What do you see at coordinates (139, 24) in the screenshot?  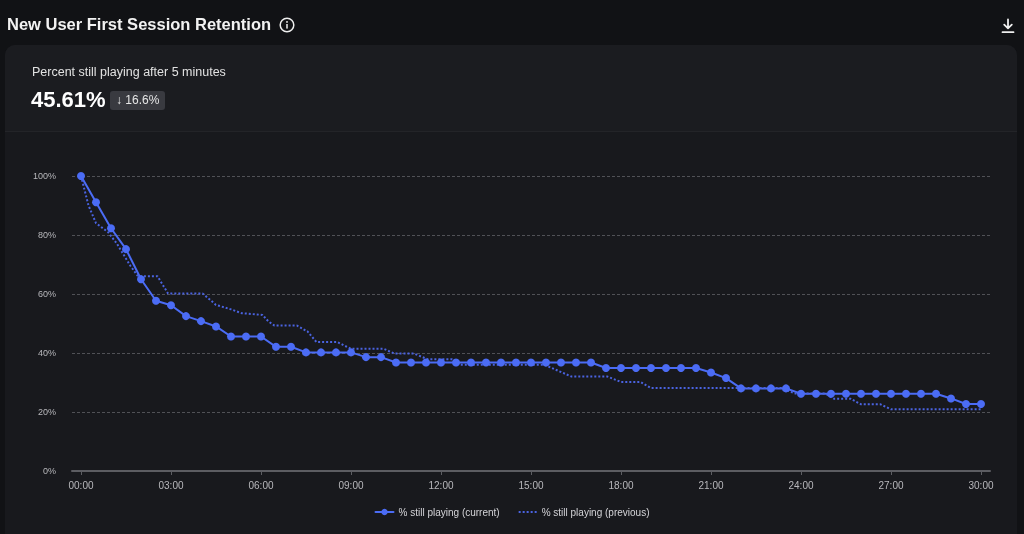 I see `chart-title: New User First Session Retention` at bounding box center [139, 24].